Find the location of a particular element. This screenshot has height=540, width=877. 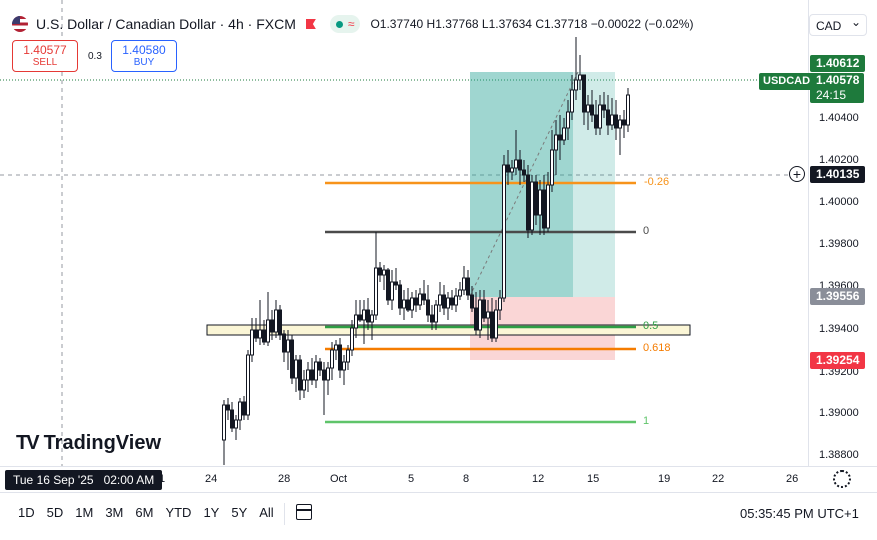

plus-icon: + is located at coordinates (797, 174).